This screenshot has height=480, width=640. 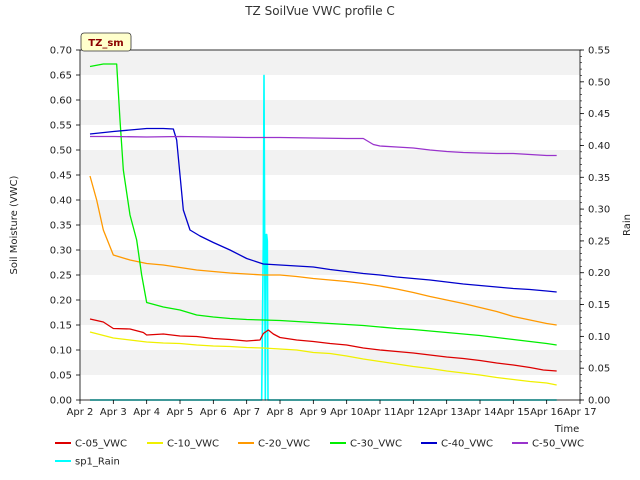 What do you see at coordinates (513, 412) in the screenshot?
I see `x-tick-label: Apr 15` at bounding box center [513, 412].